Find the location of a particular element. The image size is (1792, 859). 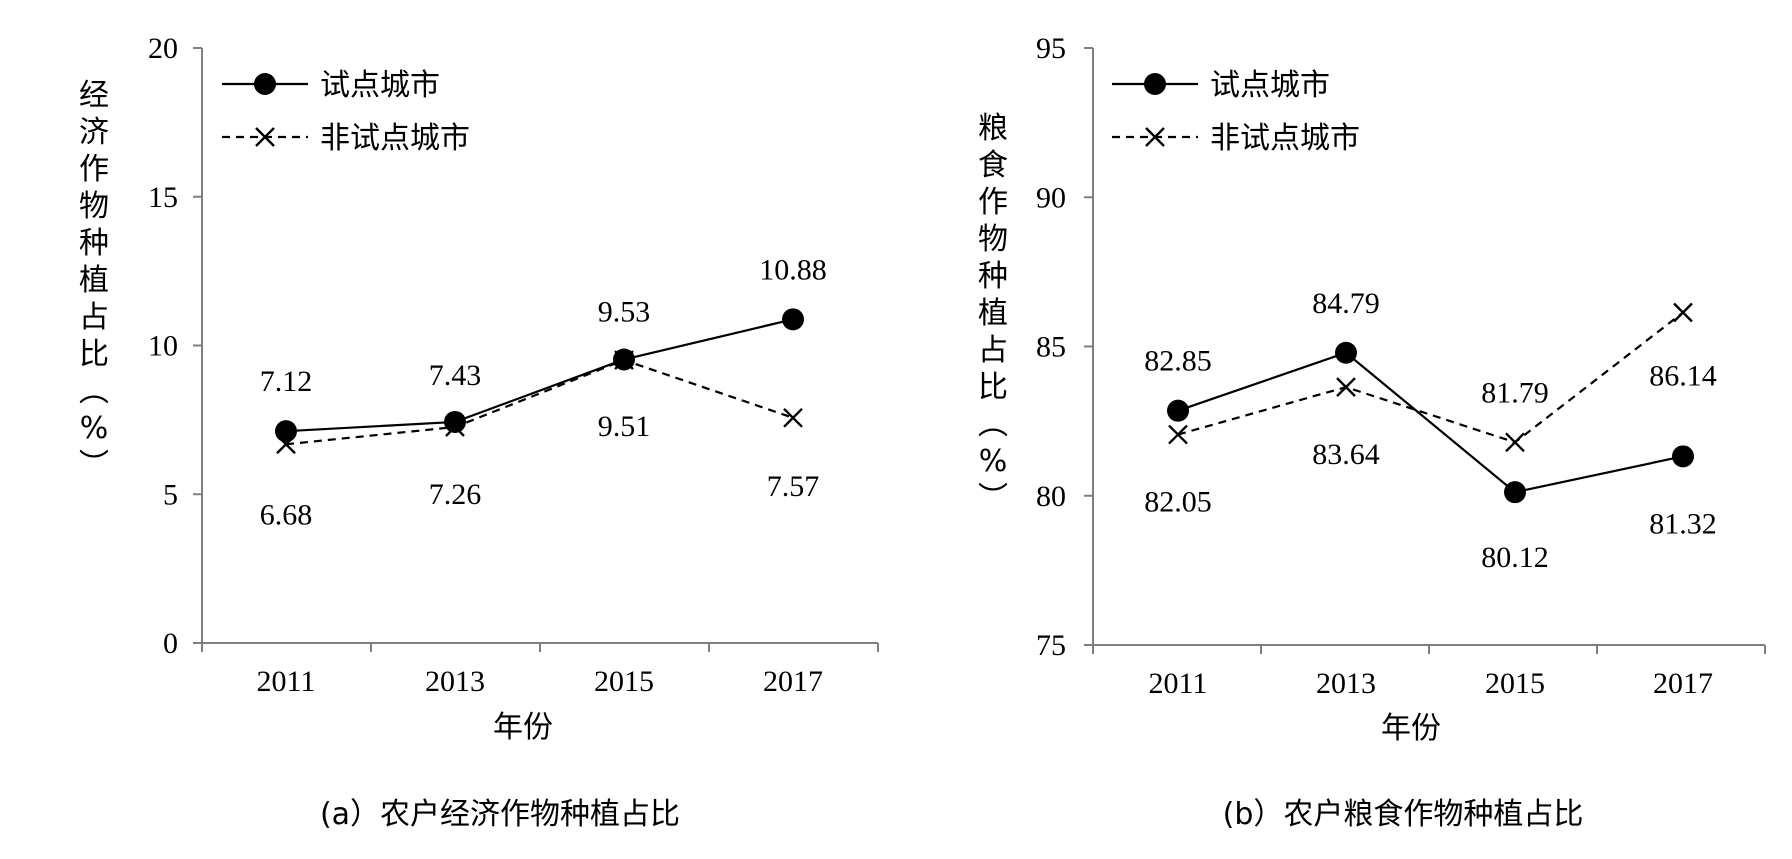

chartb-data-label-nonpilot: 83.64 is located at coordinates (1346, 454).